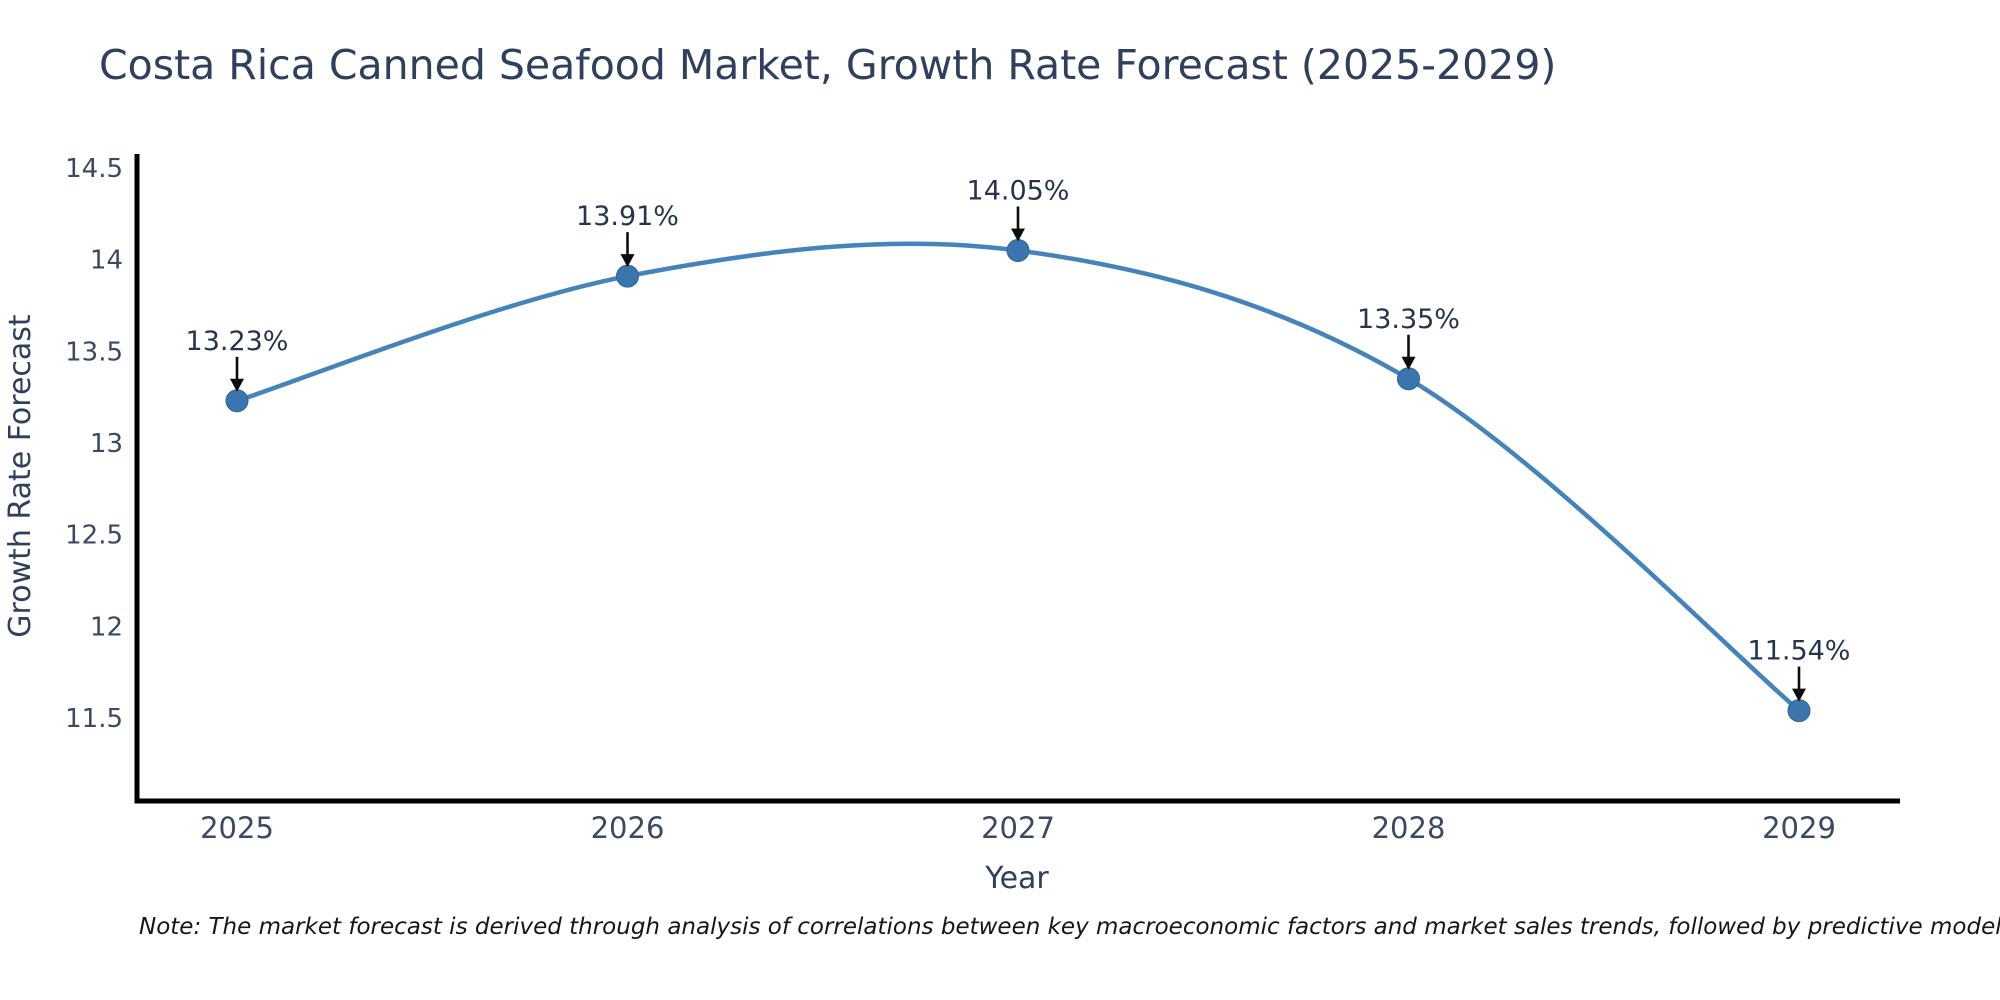  What do you see at coordinates (627, 216) in the screenshot?
I see `annotation-label: 13.91%` at bounding box center [627, 216].